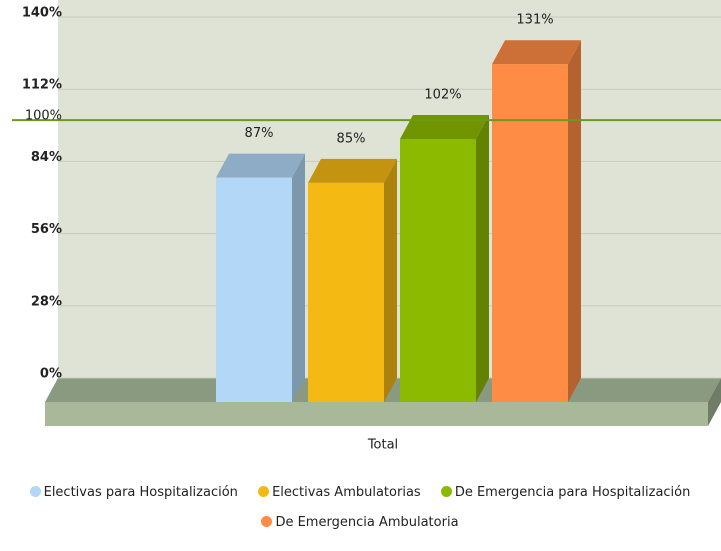  What do you see at coordinates (51, 374) in the screenshot?
I see `y-tick-label: 0%` at bounding box center [51, 374].